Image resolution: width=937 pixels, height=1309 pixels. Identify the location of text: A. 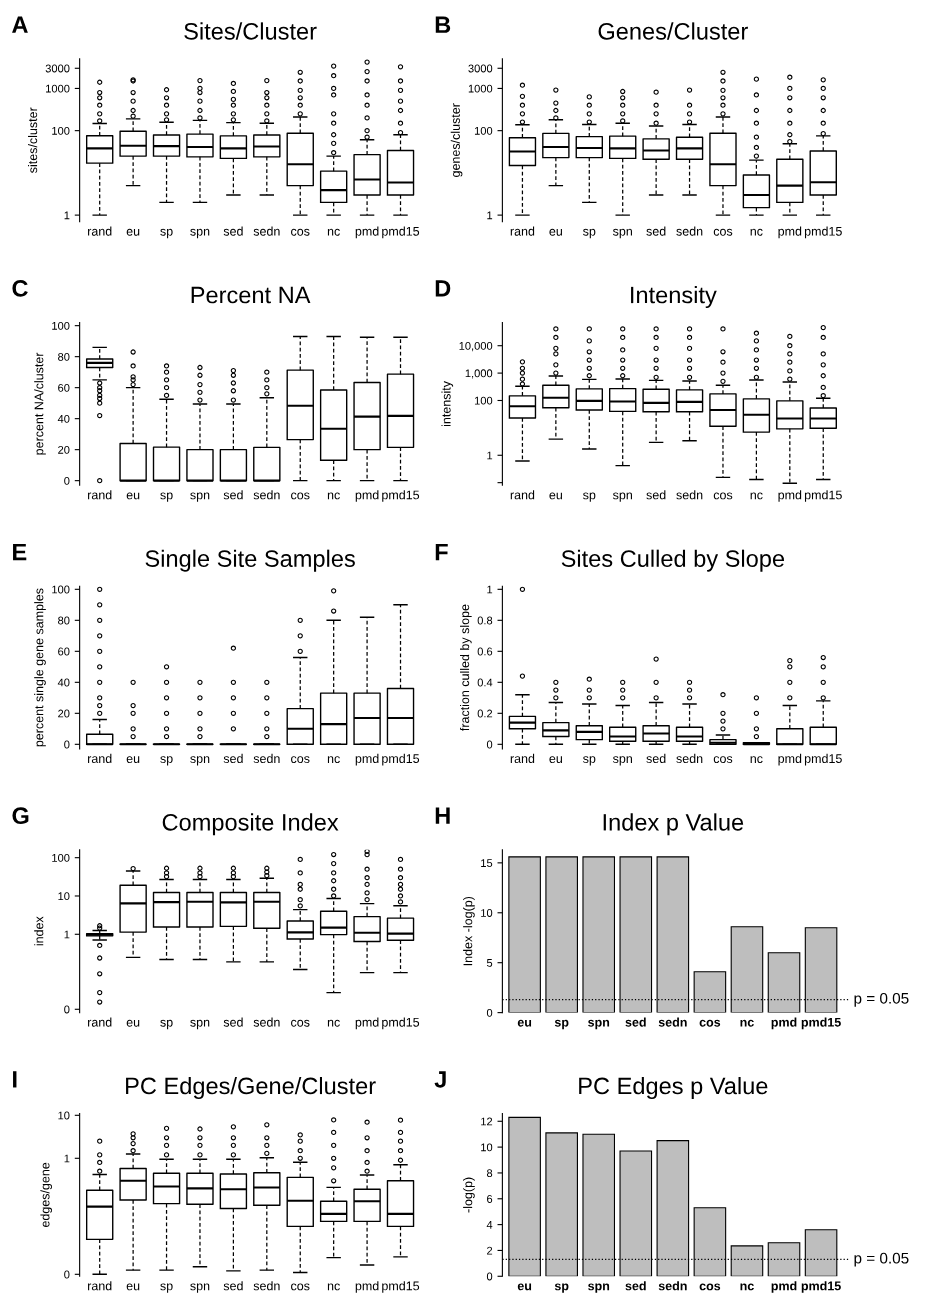
(20, 24).